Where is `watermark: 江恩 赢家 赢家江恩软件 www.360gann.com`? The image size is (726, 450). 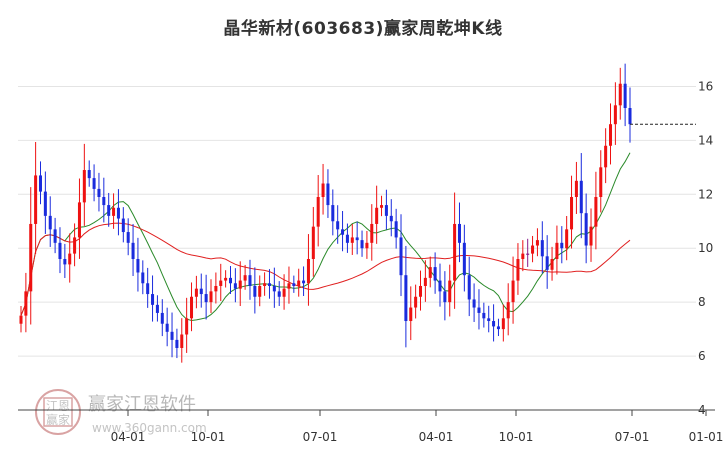 watermark: 江恩 赢家 赢家江恩软件 www.360gann.com is located at coordinates (121, 412).